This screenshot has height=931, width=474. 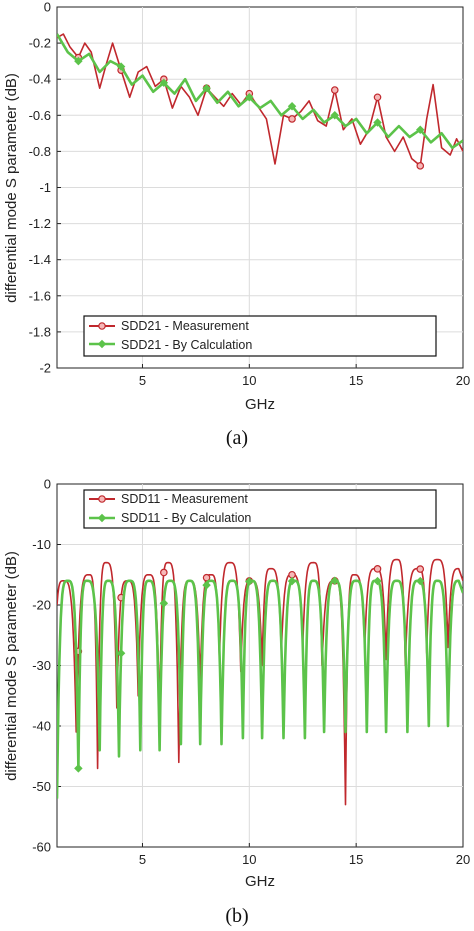 What do you see at coordinates (304, 376) in the screenshot?
I see `chart-a-x-ticks: 5 10 15 20` at bounding box center [304, 376].